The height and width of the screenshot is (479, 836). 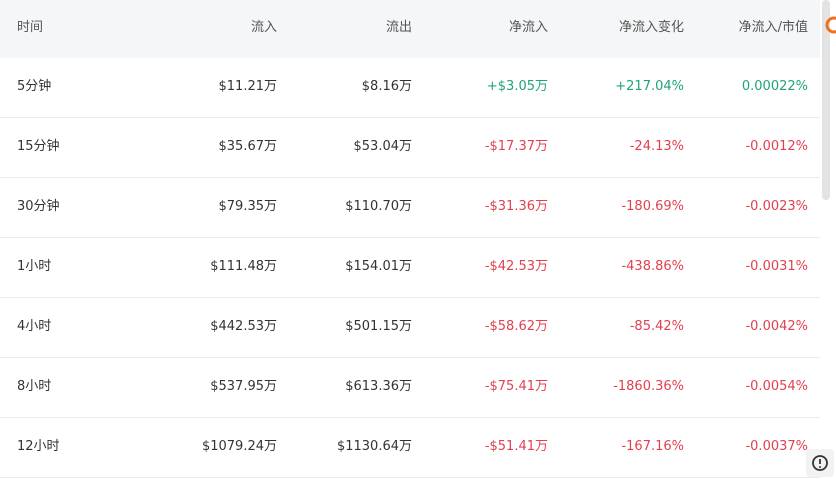 I want to click on header-cell: 流入, so click(x=263, y=27).